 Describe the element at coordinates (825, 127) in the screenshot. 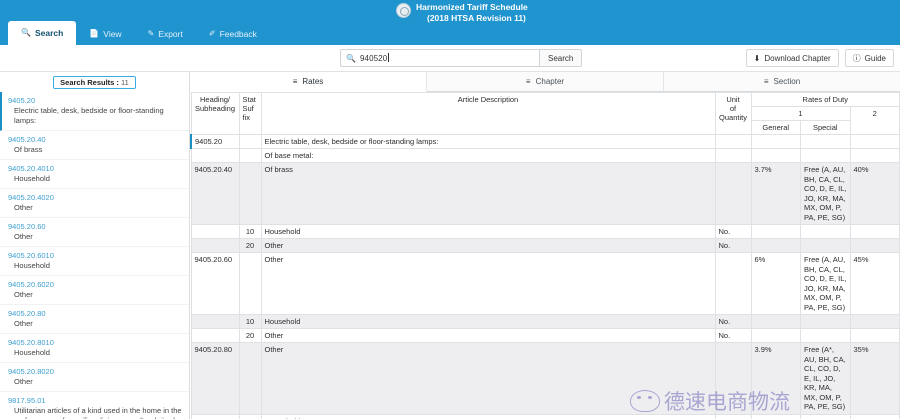

I see `col-special: Special` at that location.